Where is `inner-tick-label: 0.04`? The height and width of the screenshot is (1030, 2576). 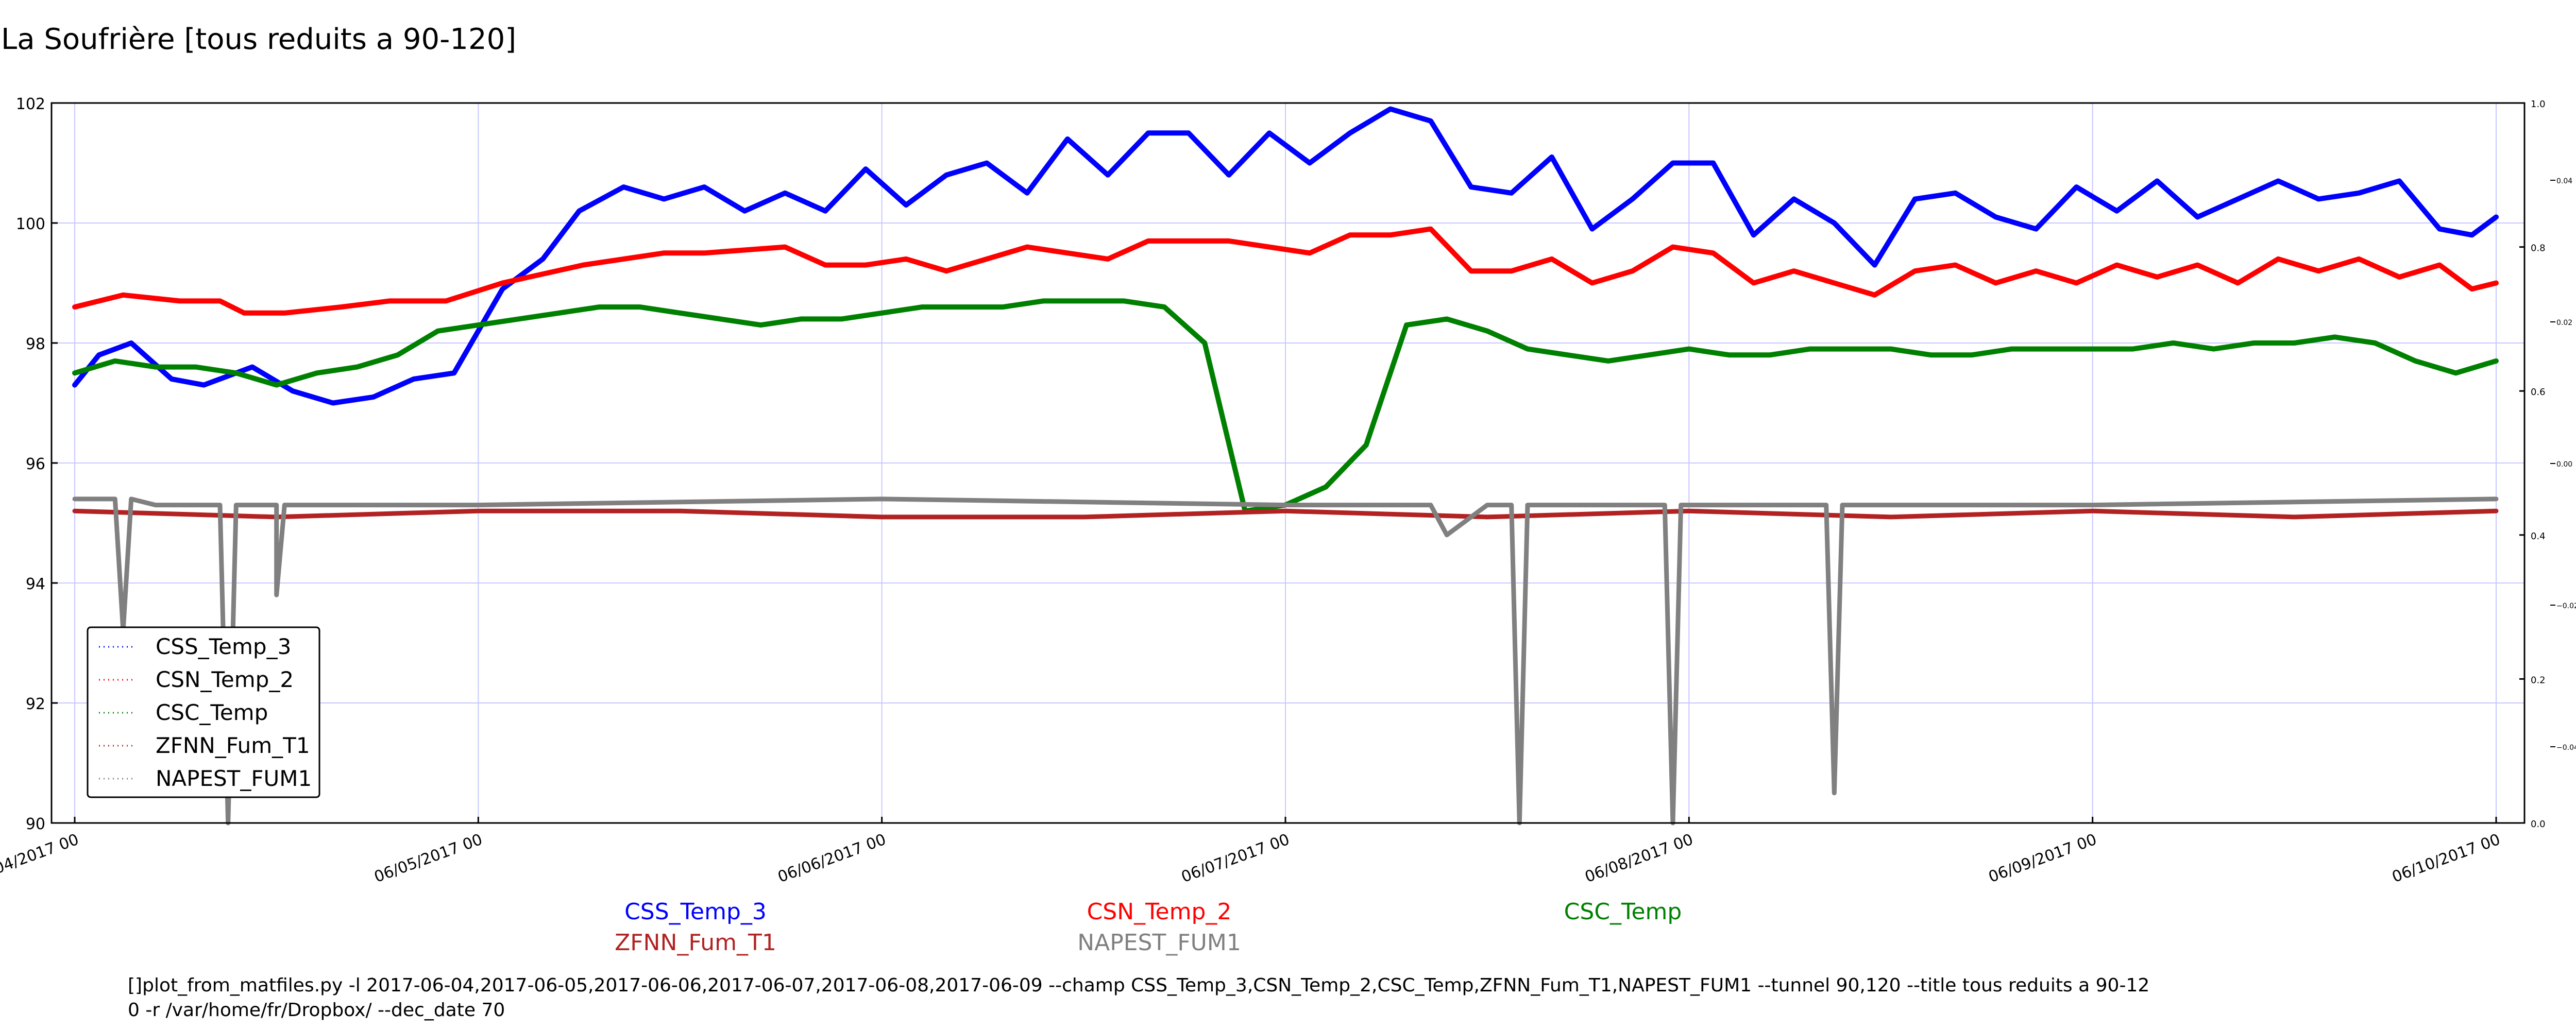 inner-tick-label: 0.04 is located at coordinates (2564, 181).